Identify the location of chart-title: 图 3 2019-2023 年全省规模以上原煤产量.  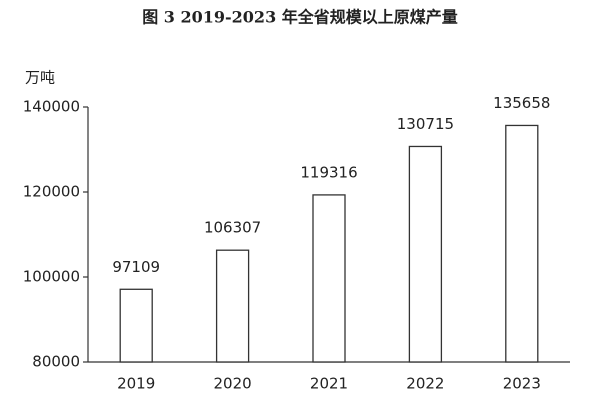
(300, 17).